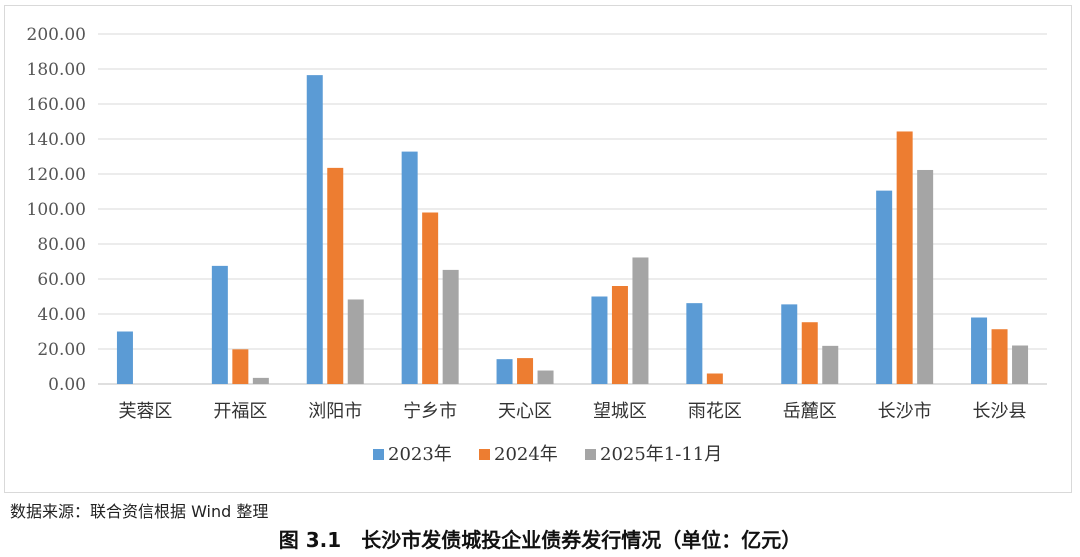 This screenshot has width=1080, height=557. I want to click on y-tick-label: 140.00, so click(56, 140).